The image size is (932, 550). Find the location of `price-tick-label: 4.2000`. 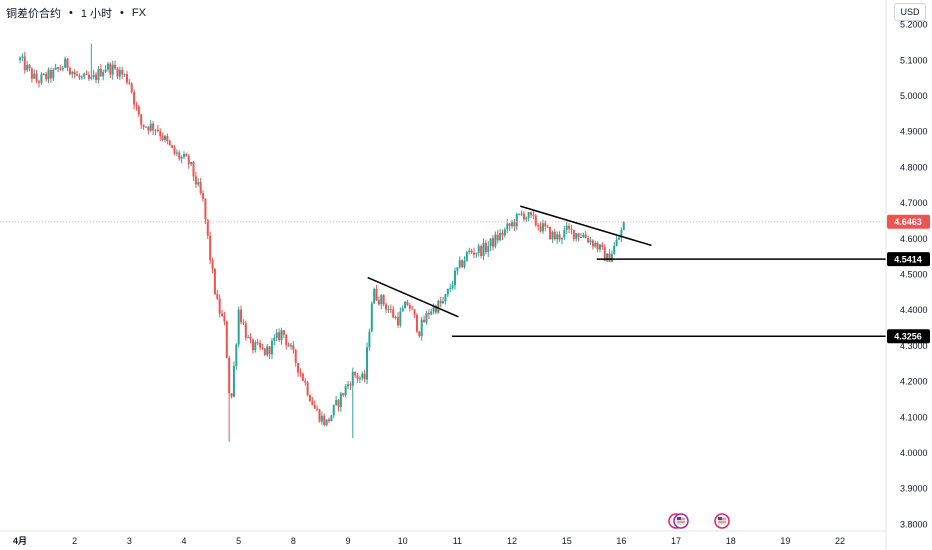

price-tick-label: 4.2000 is located at coordinates (914, 382).